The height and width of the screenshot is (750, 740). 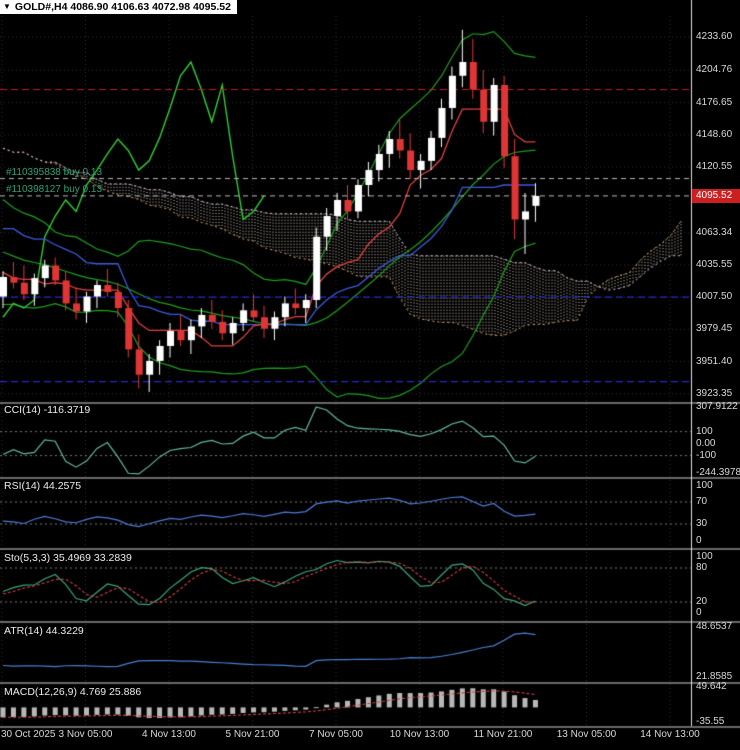 I want to click on atr-indicator-label: ATR(14) 44.3229, so click(x=44, y=631).